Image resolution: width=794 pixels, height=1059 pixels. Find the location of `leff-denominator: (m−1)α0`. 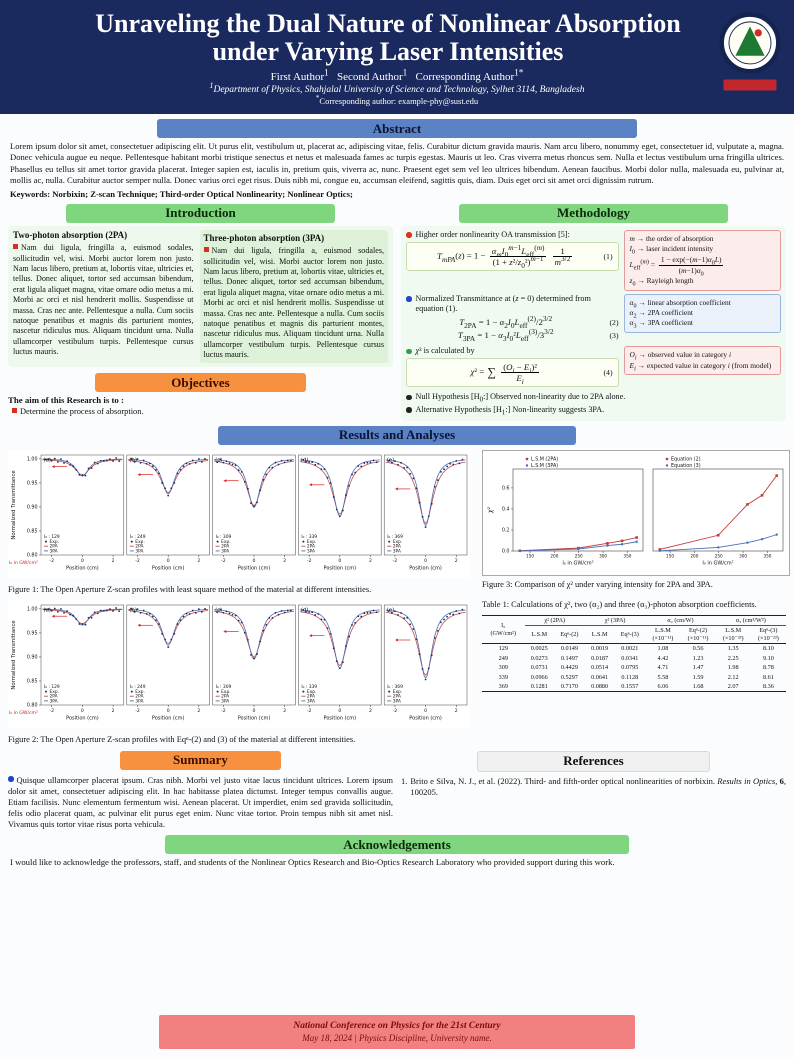

leff-denominator: (m−1)α0 is located at coordinates (691, 271).